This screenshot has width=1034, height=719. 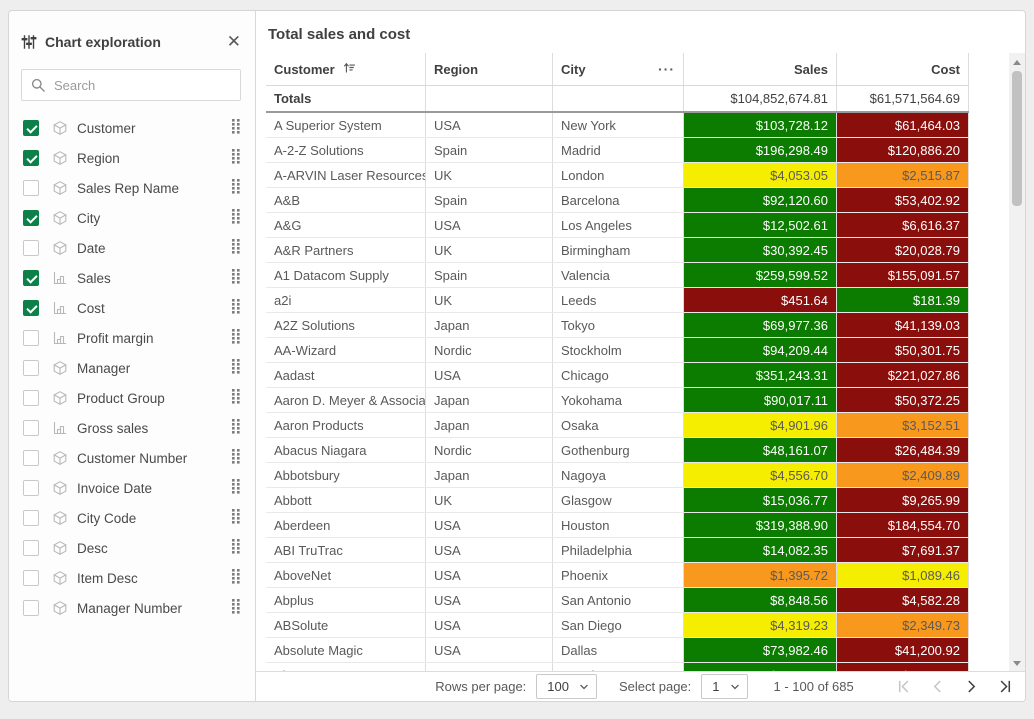 What do you see at coordinates (132, 278) in the screenshot?
I see `field-list-item: Sales` at bounding box center [132, 278].